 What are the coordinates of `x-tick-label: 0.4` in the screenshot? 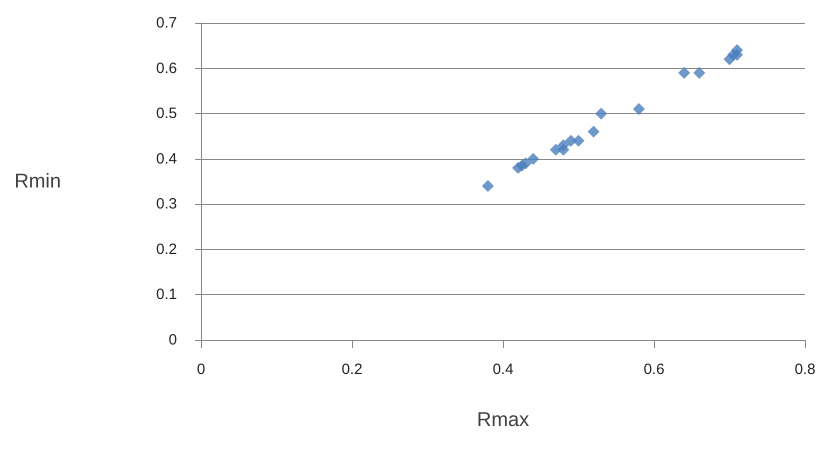 It's located at (503, 369).